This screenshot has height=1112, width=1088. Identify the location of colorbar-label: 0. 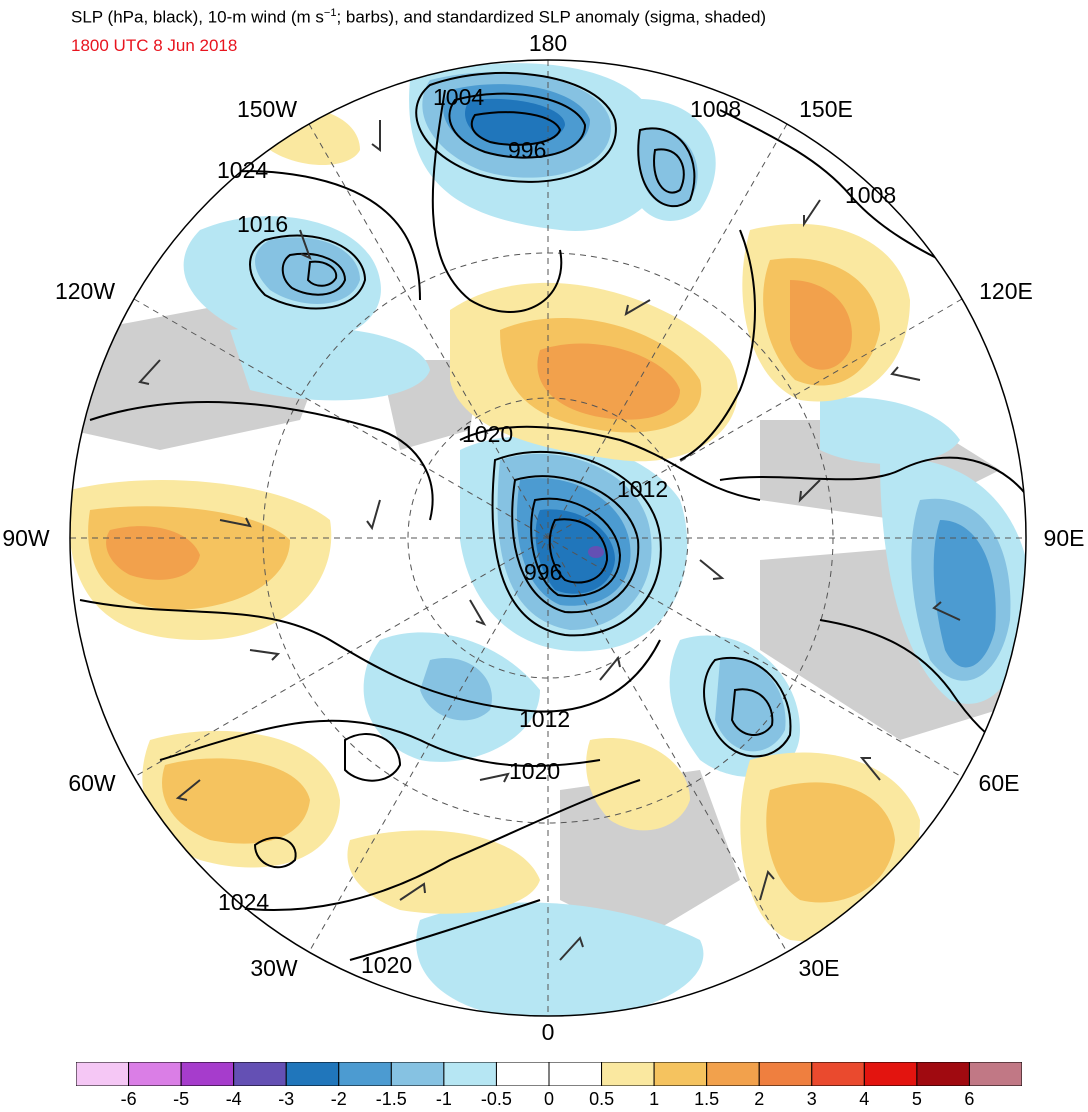
(549, 1099).